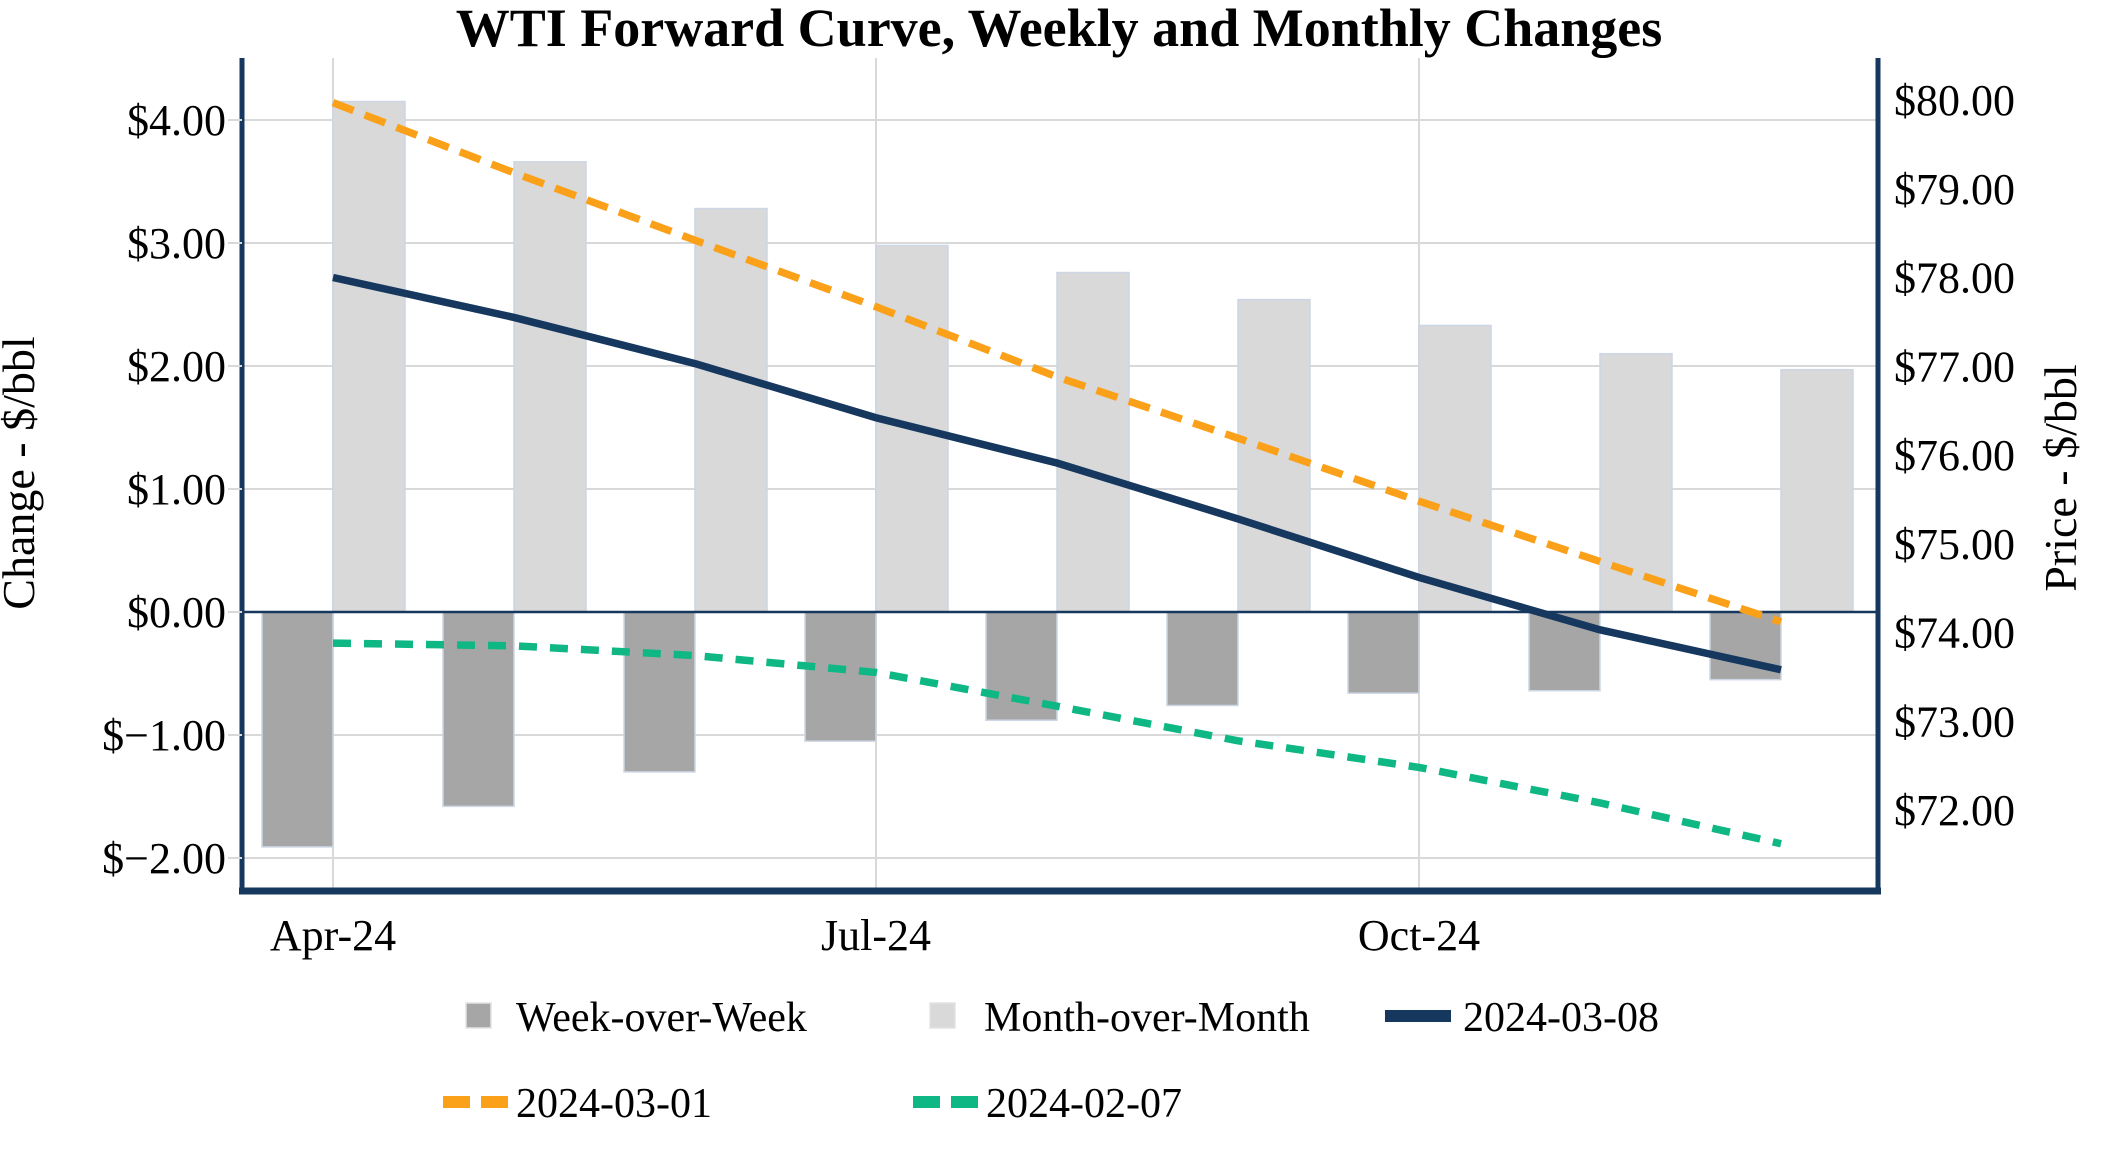 The height and width of the screenshot is (1152, 2112). I want to click on x-tick-label: Jul-24, so click(876, 935).